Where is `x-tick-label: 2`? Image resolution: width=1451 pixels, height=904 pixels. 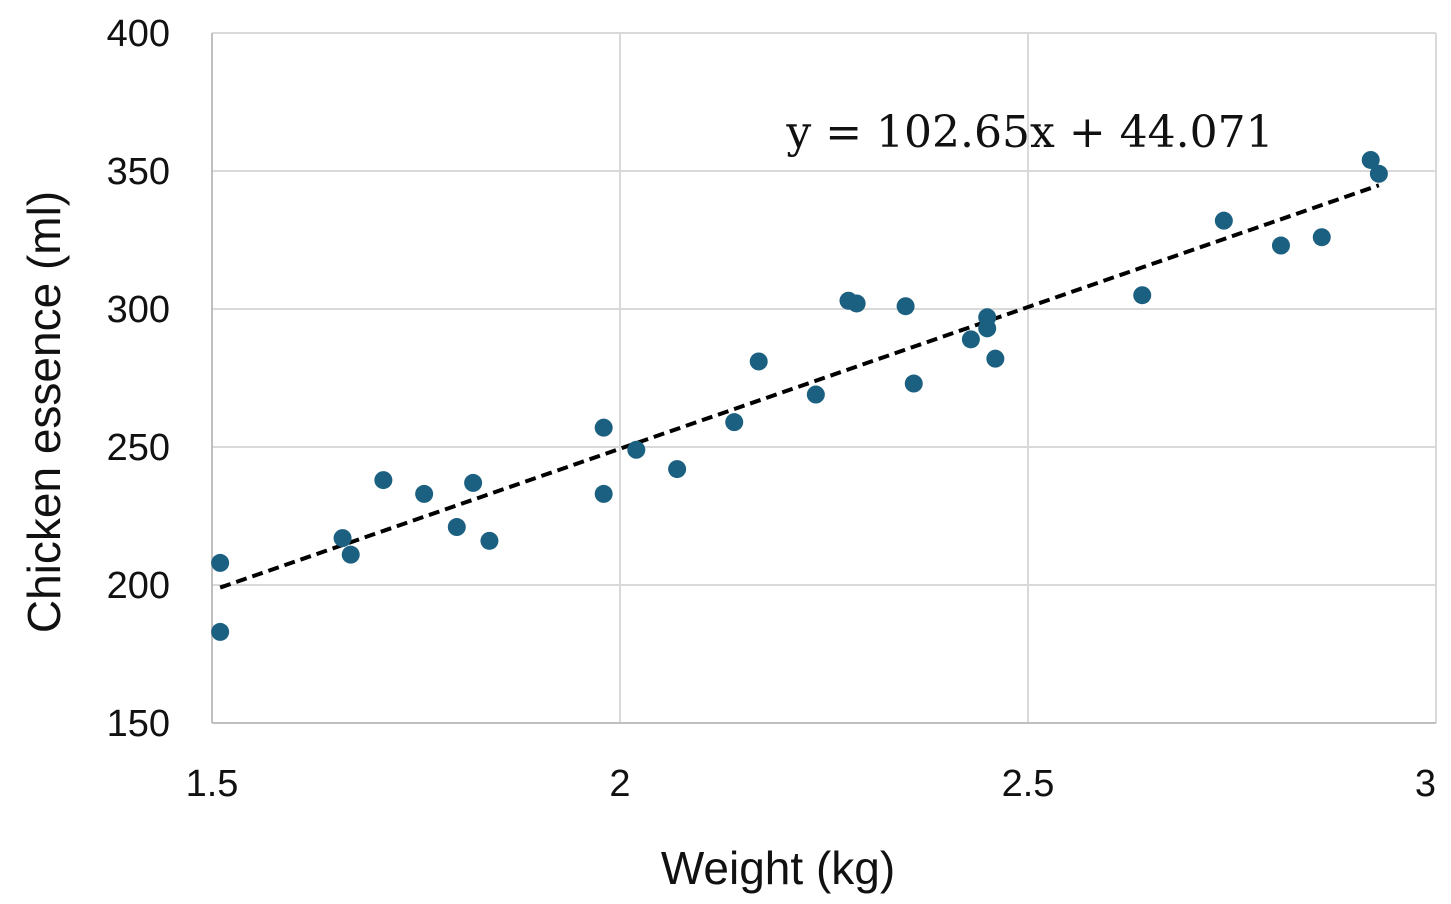 x-tick-label: 2 is located at coordinates (619, 784).